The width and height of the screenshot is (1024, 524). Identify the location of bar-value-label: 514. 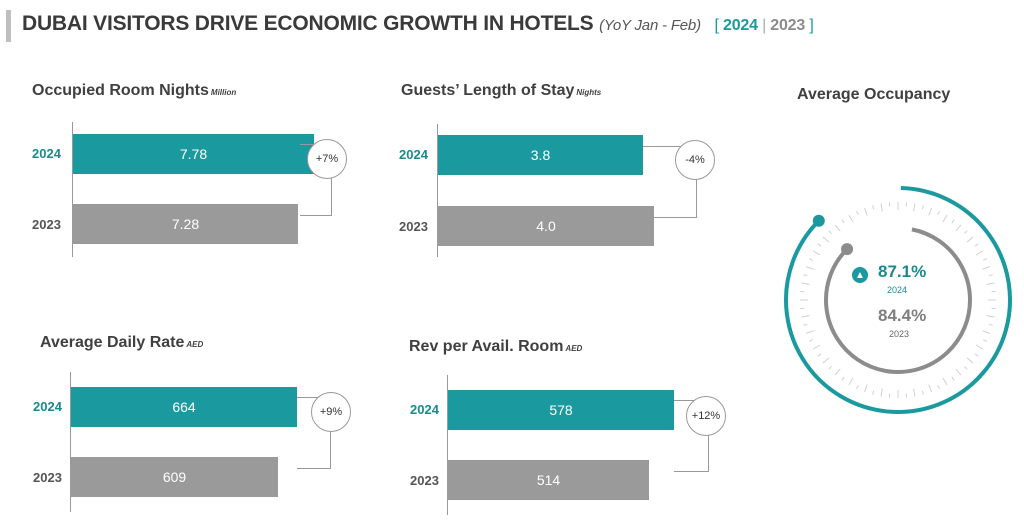
(548, 480).